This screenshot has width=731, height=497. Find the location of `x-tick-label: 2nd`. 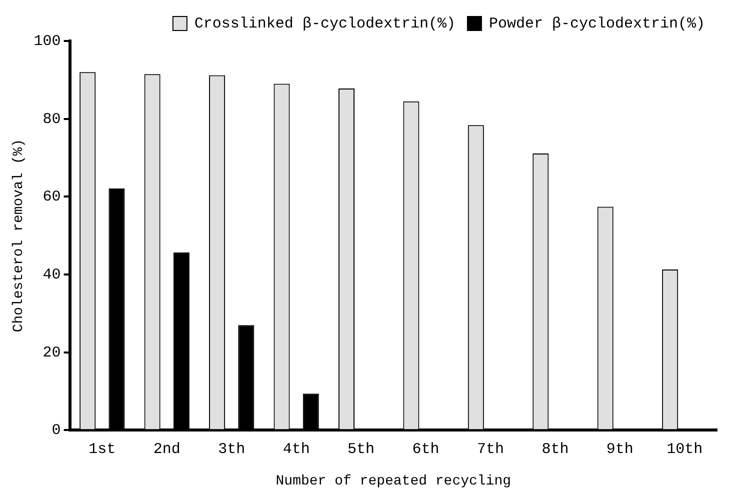

x-tick-label: 2nd is located at coordinates (166, 449).